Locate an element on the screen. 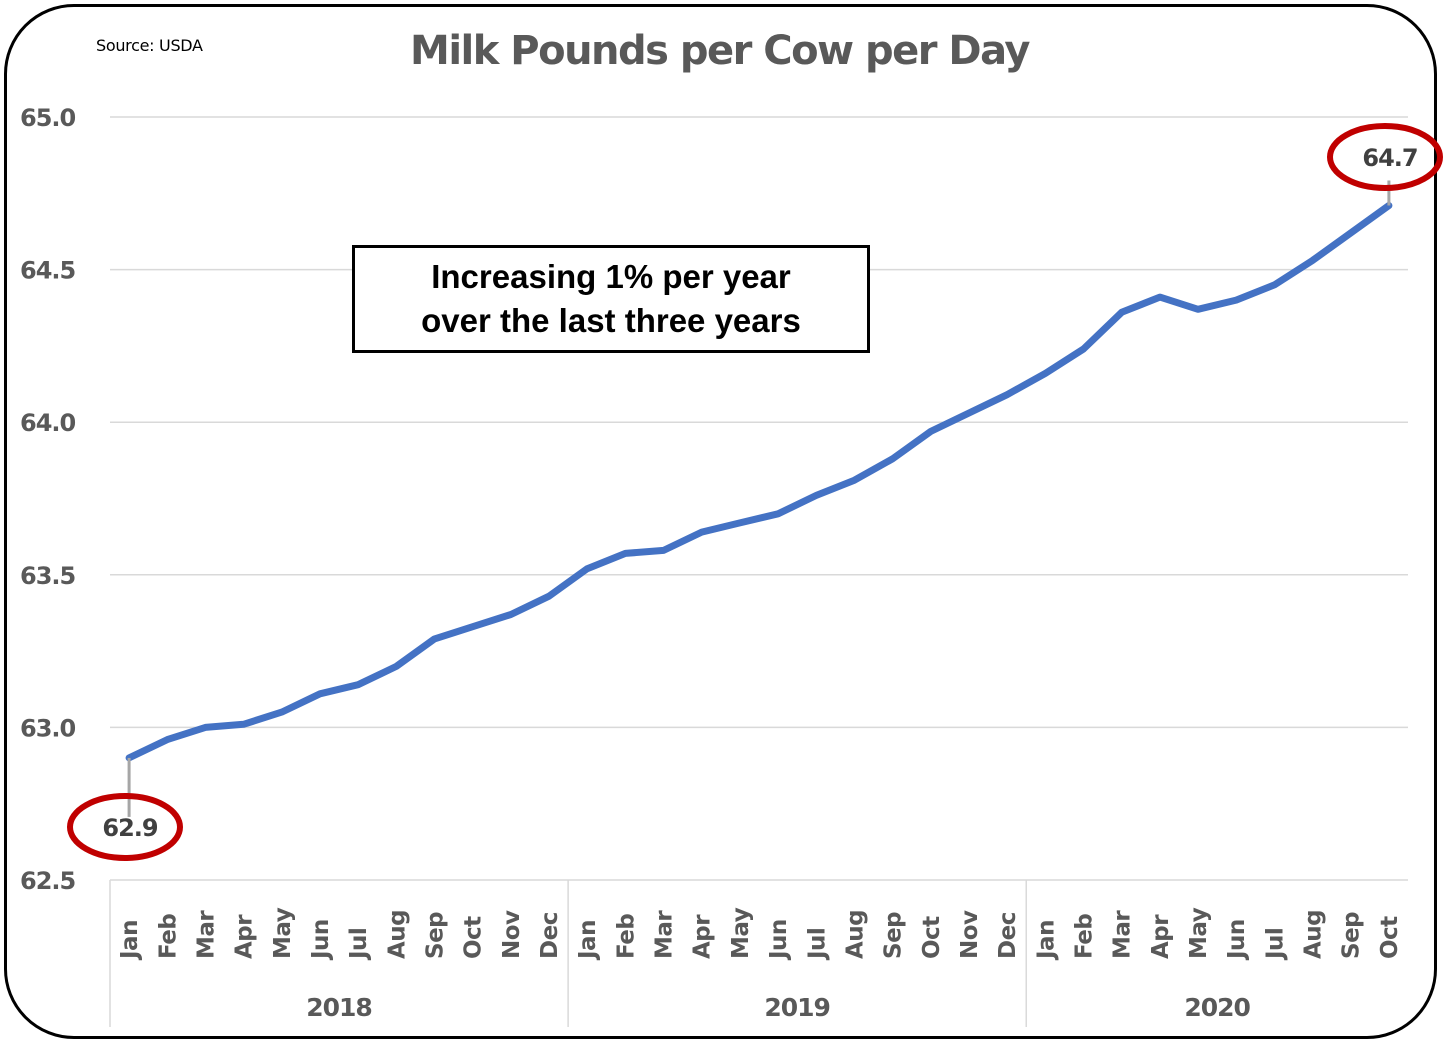  chart-title-text: Milk Pounds per Cow per Day is located at coordinates (720, 51).